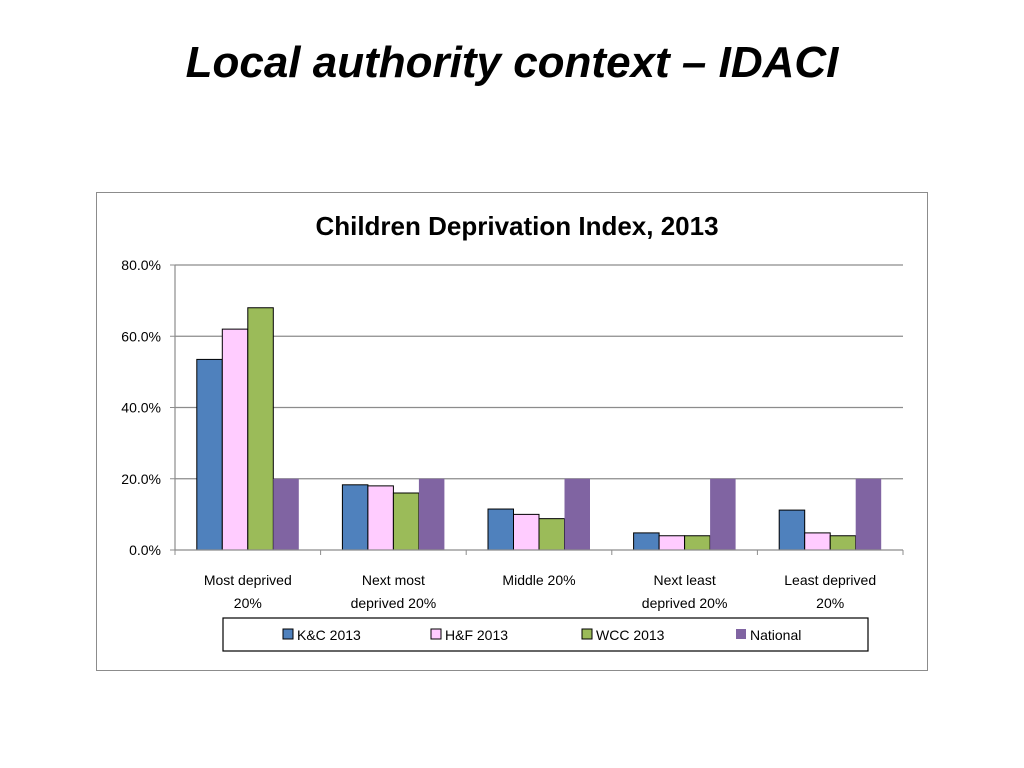 Image resolution: width=1024 pixels, height=768 pixels. Describe the element at coordinates (512, 62) in the screenshot. I see `slide-title: Local authority context – IDACI` at that location.